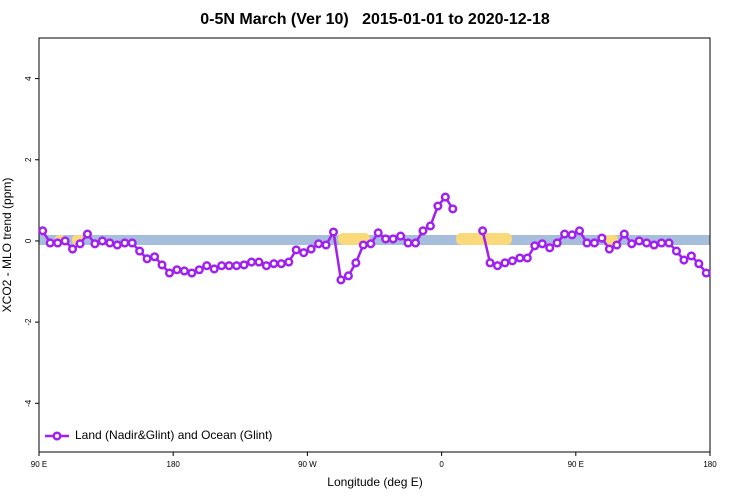 This screenshot has width=750, height=500. Describe the element at coordinates (28, 322) in the screenshot. I see `y-tick-label: -2` at that location.